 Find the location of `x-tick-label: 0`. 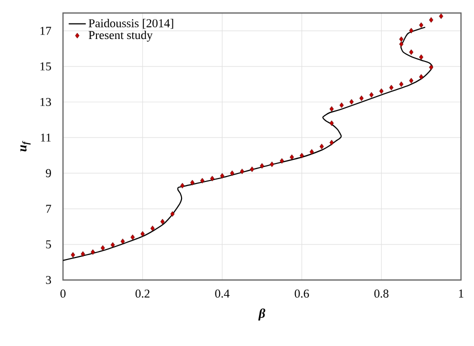

x-tick-label: 0 is located at coordinates (63, 294).